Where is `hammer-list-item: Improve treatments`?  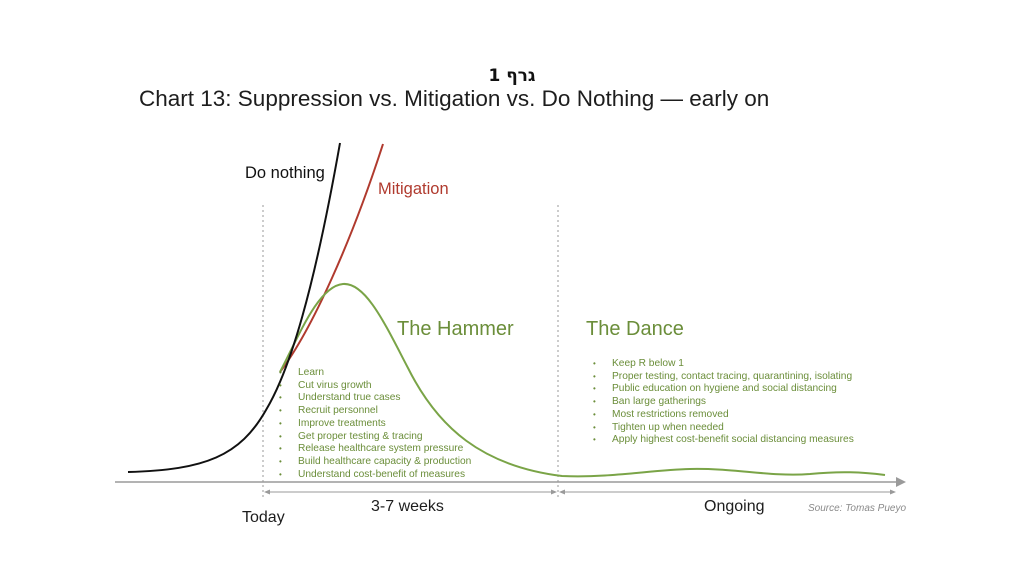
hammer-list-item: Improve treatments is located at coordinates (374, 424).